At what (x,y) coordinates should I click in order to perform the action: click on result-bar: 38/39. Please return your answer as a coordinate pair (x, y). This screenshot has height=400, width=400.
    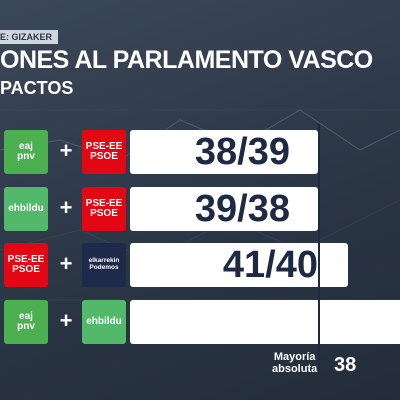
    Looking at the image, I should click on (224, 152).